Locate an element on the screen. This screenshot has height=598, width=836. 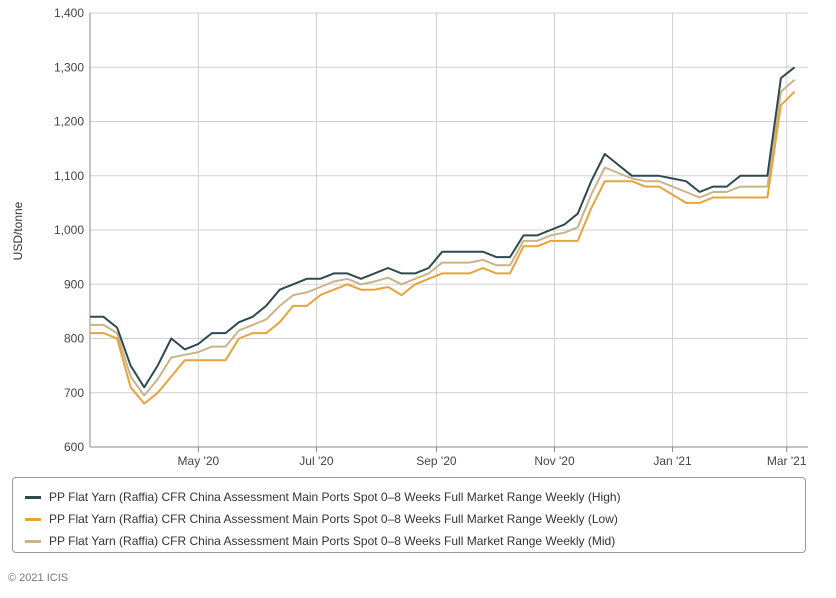
legend-swatch-low is located at coordinates (33, 519).